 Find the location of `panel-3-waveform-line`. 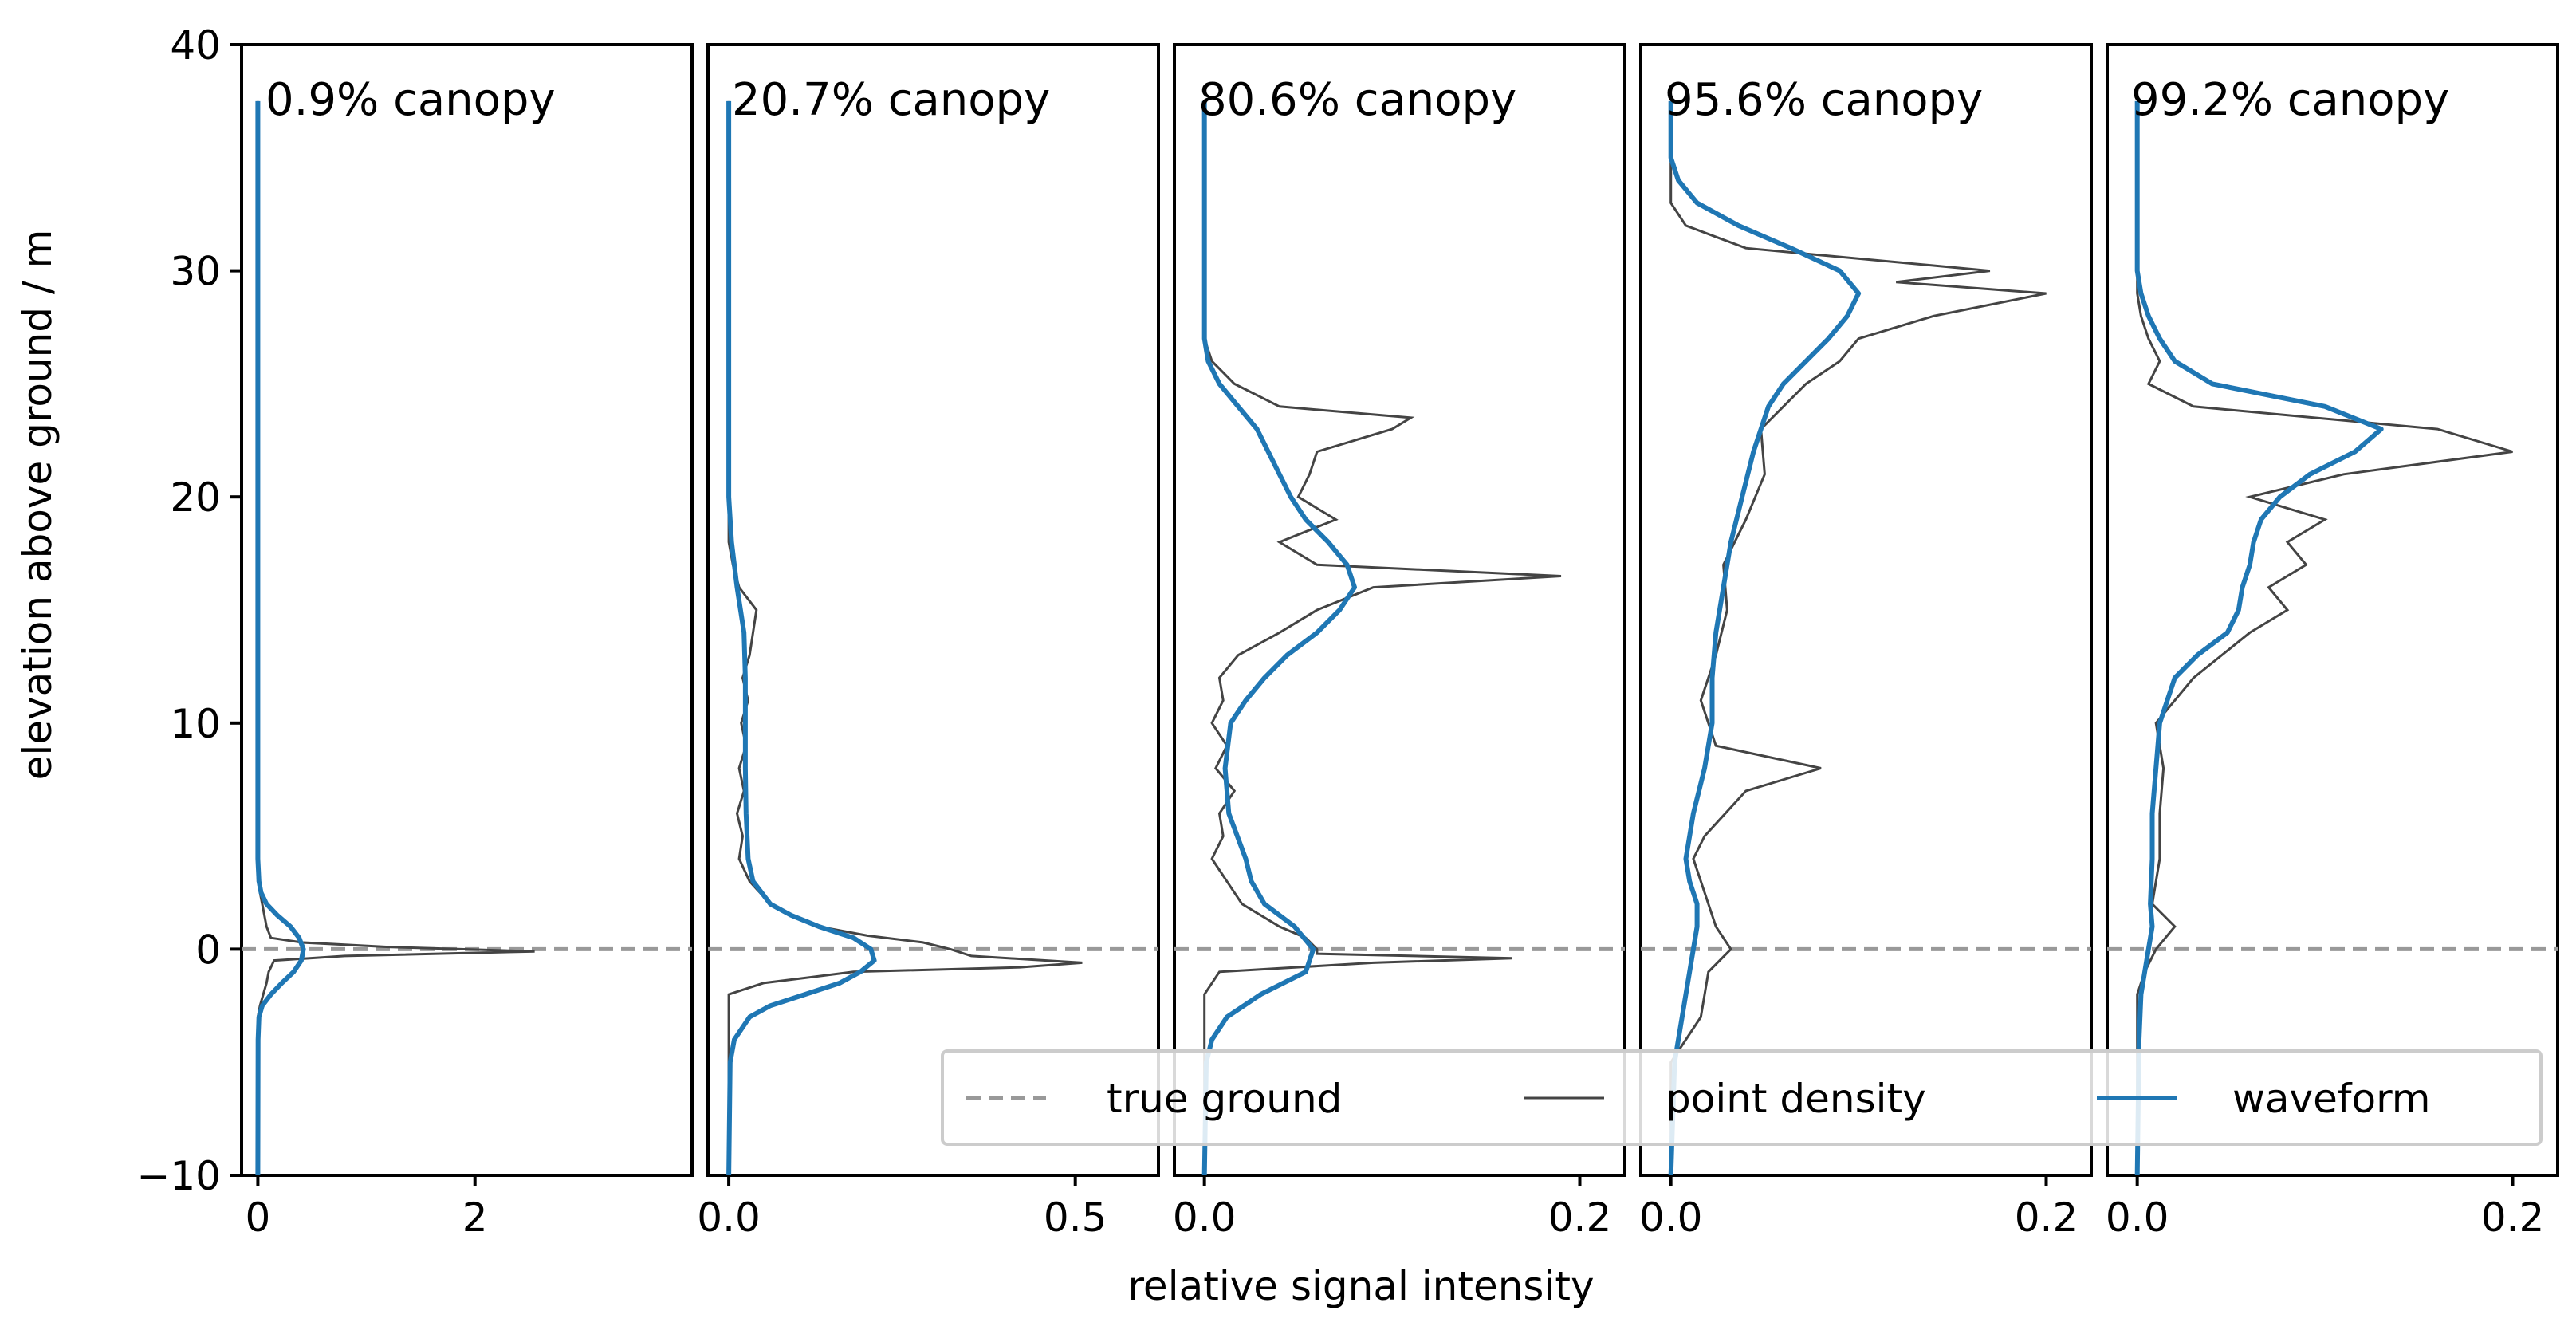

panel-3-waveform-line is located at coordinates (1279, 638).